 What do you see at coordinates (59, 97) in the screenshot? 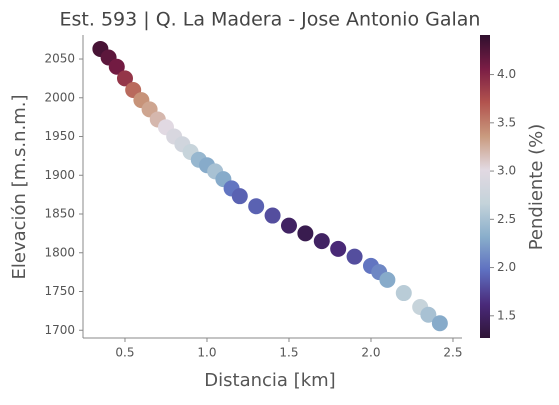
I see `y-tick-label: 2000` at bounding box center [59, 97].